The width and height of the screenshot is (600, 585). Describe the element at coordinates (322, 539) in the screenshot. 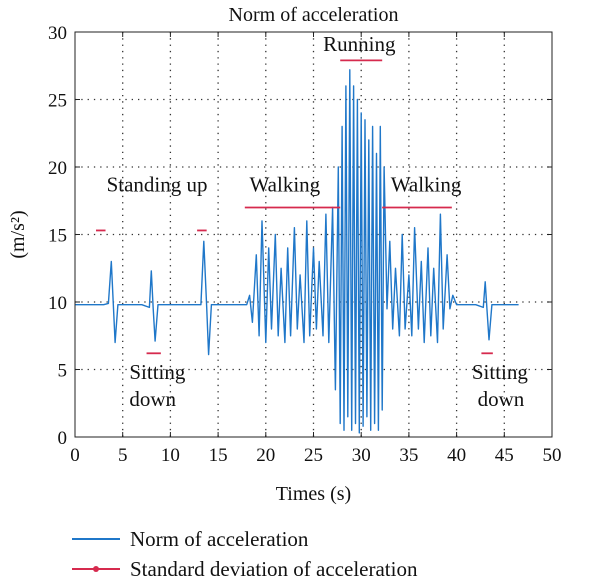

I see `legend-item-norm: Norm of acceleration` at that location.